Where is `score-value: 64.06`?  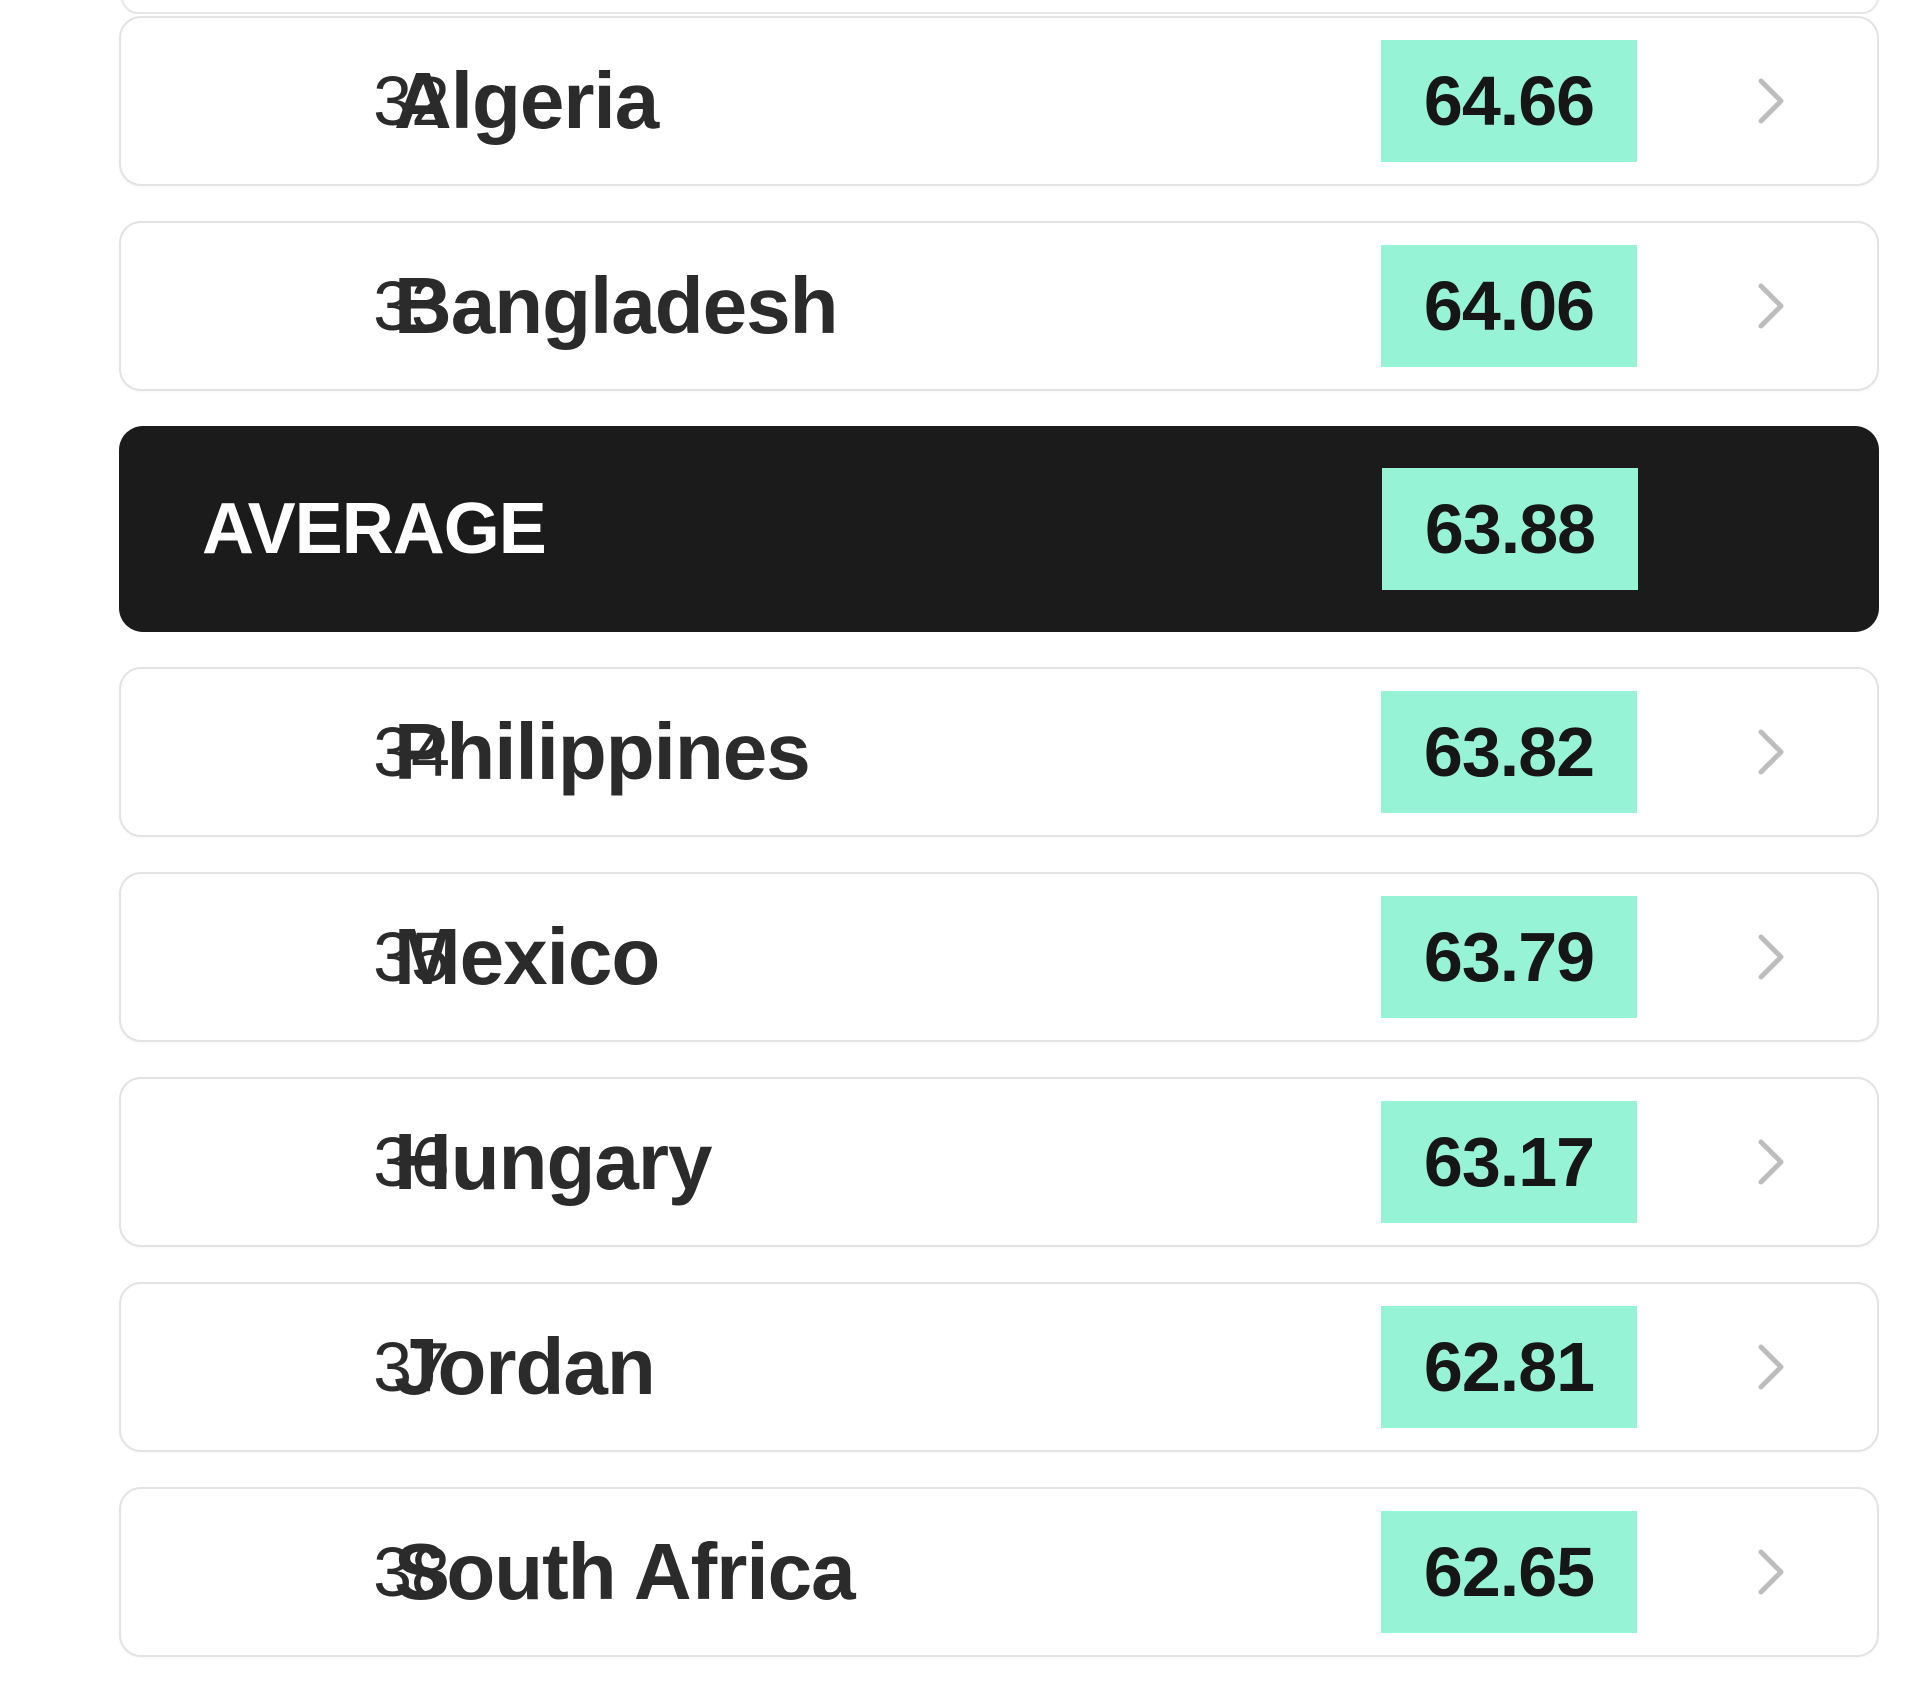
score-value: 64.06 is located at coordinates (1509, 306).